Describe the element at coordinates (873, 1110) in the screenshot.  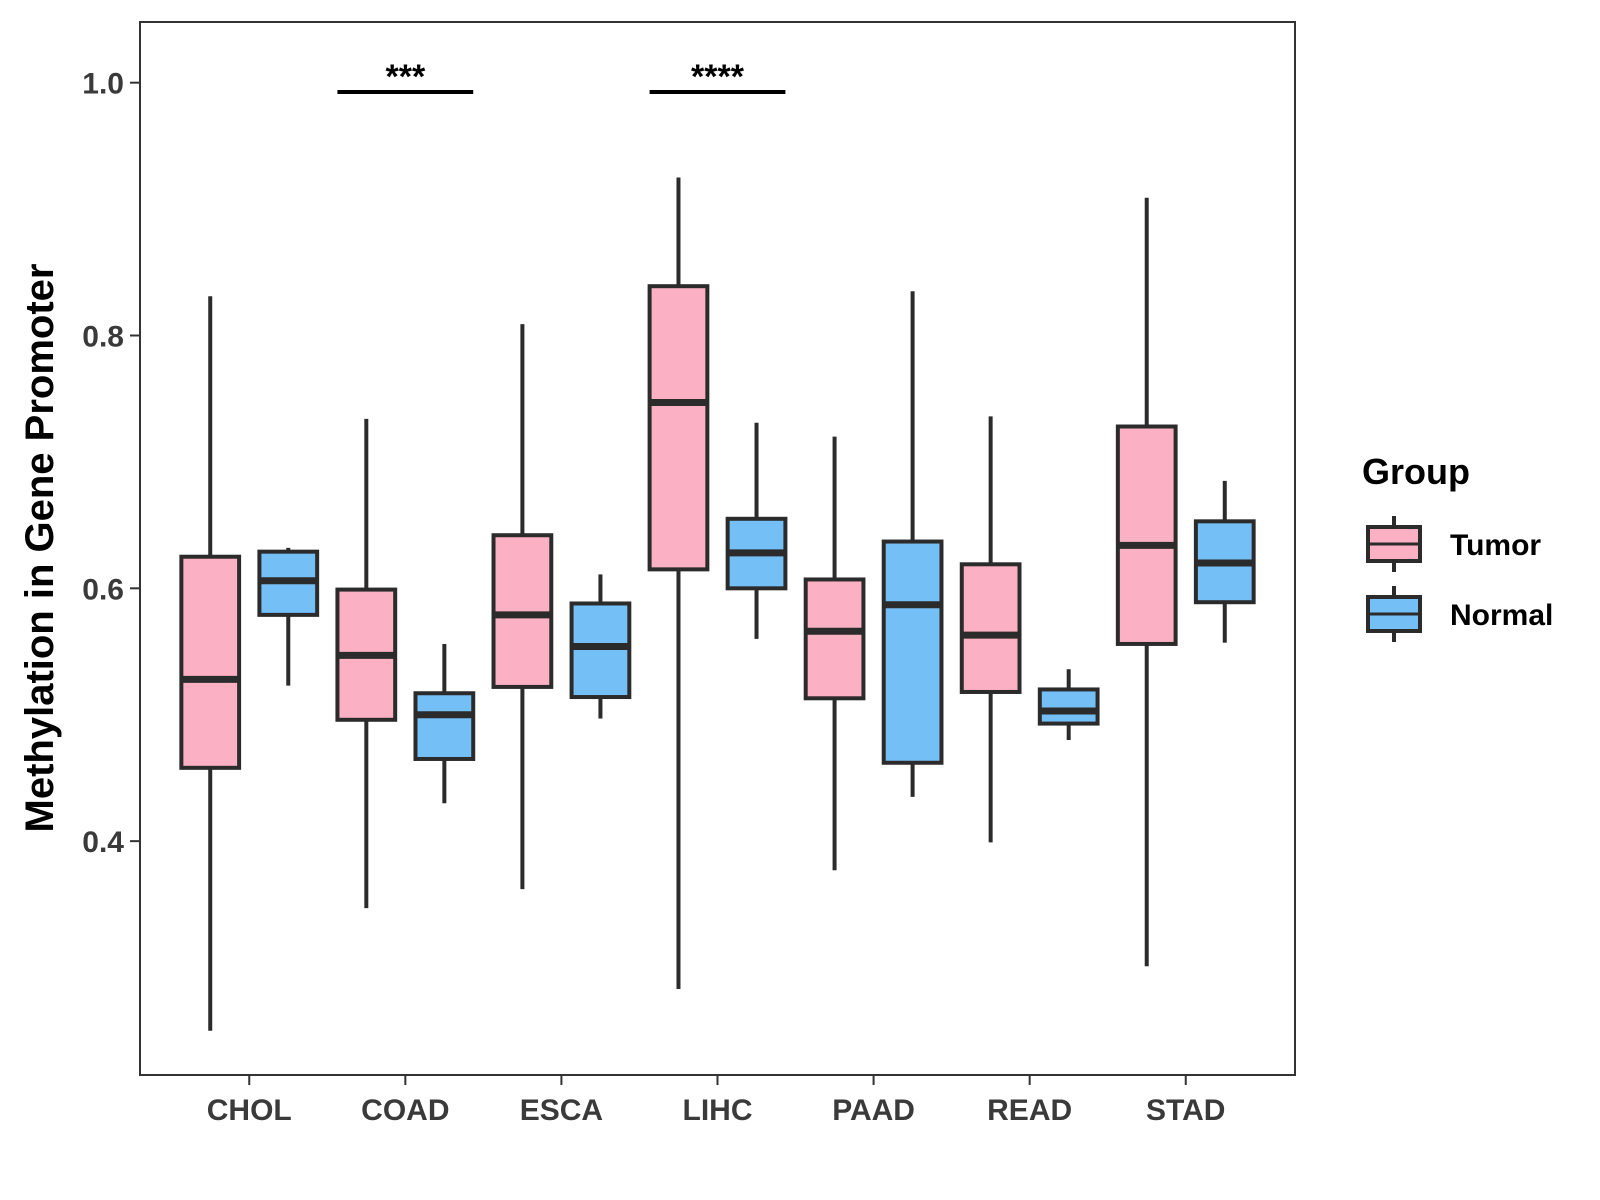
I see `x-tick-label: PAAD` at that location.